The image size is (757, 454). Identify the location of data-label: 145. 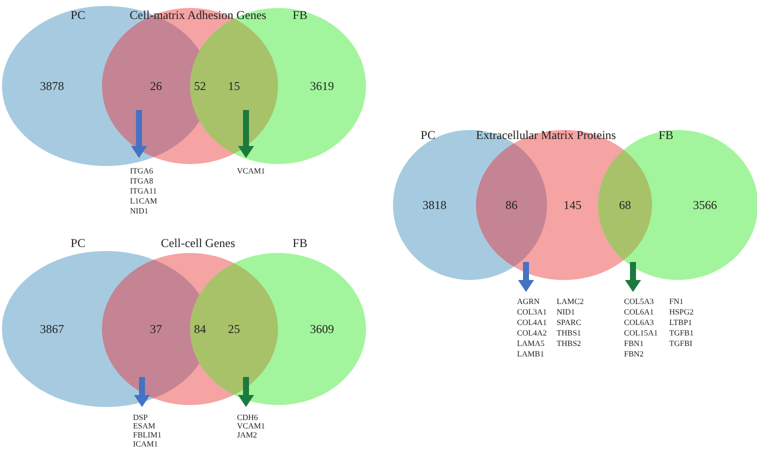
(573, 205).